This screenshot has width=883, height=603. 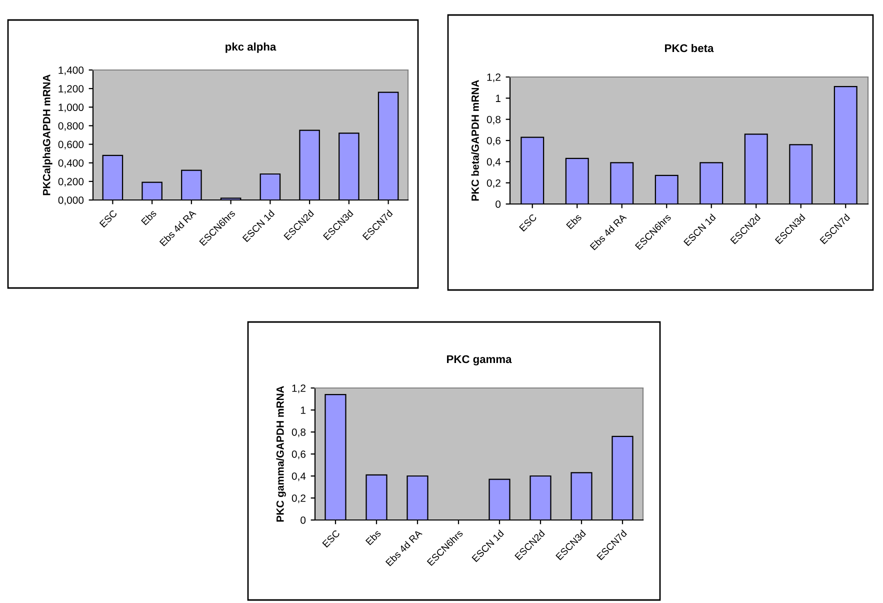 What do you see at coordinates (47, 135) in the screenshot?
I see `y-axis-title: PKCalphaGAPDH mRNA` at bounding box center [47, 135].